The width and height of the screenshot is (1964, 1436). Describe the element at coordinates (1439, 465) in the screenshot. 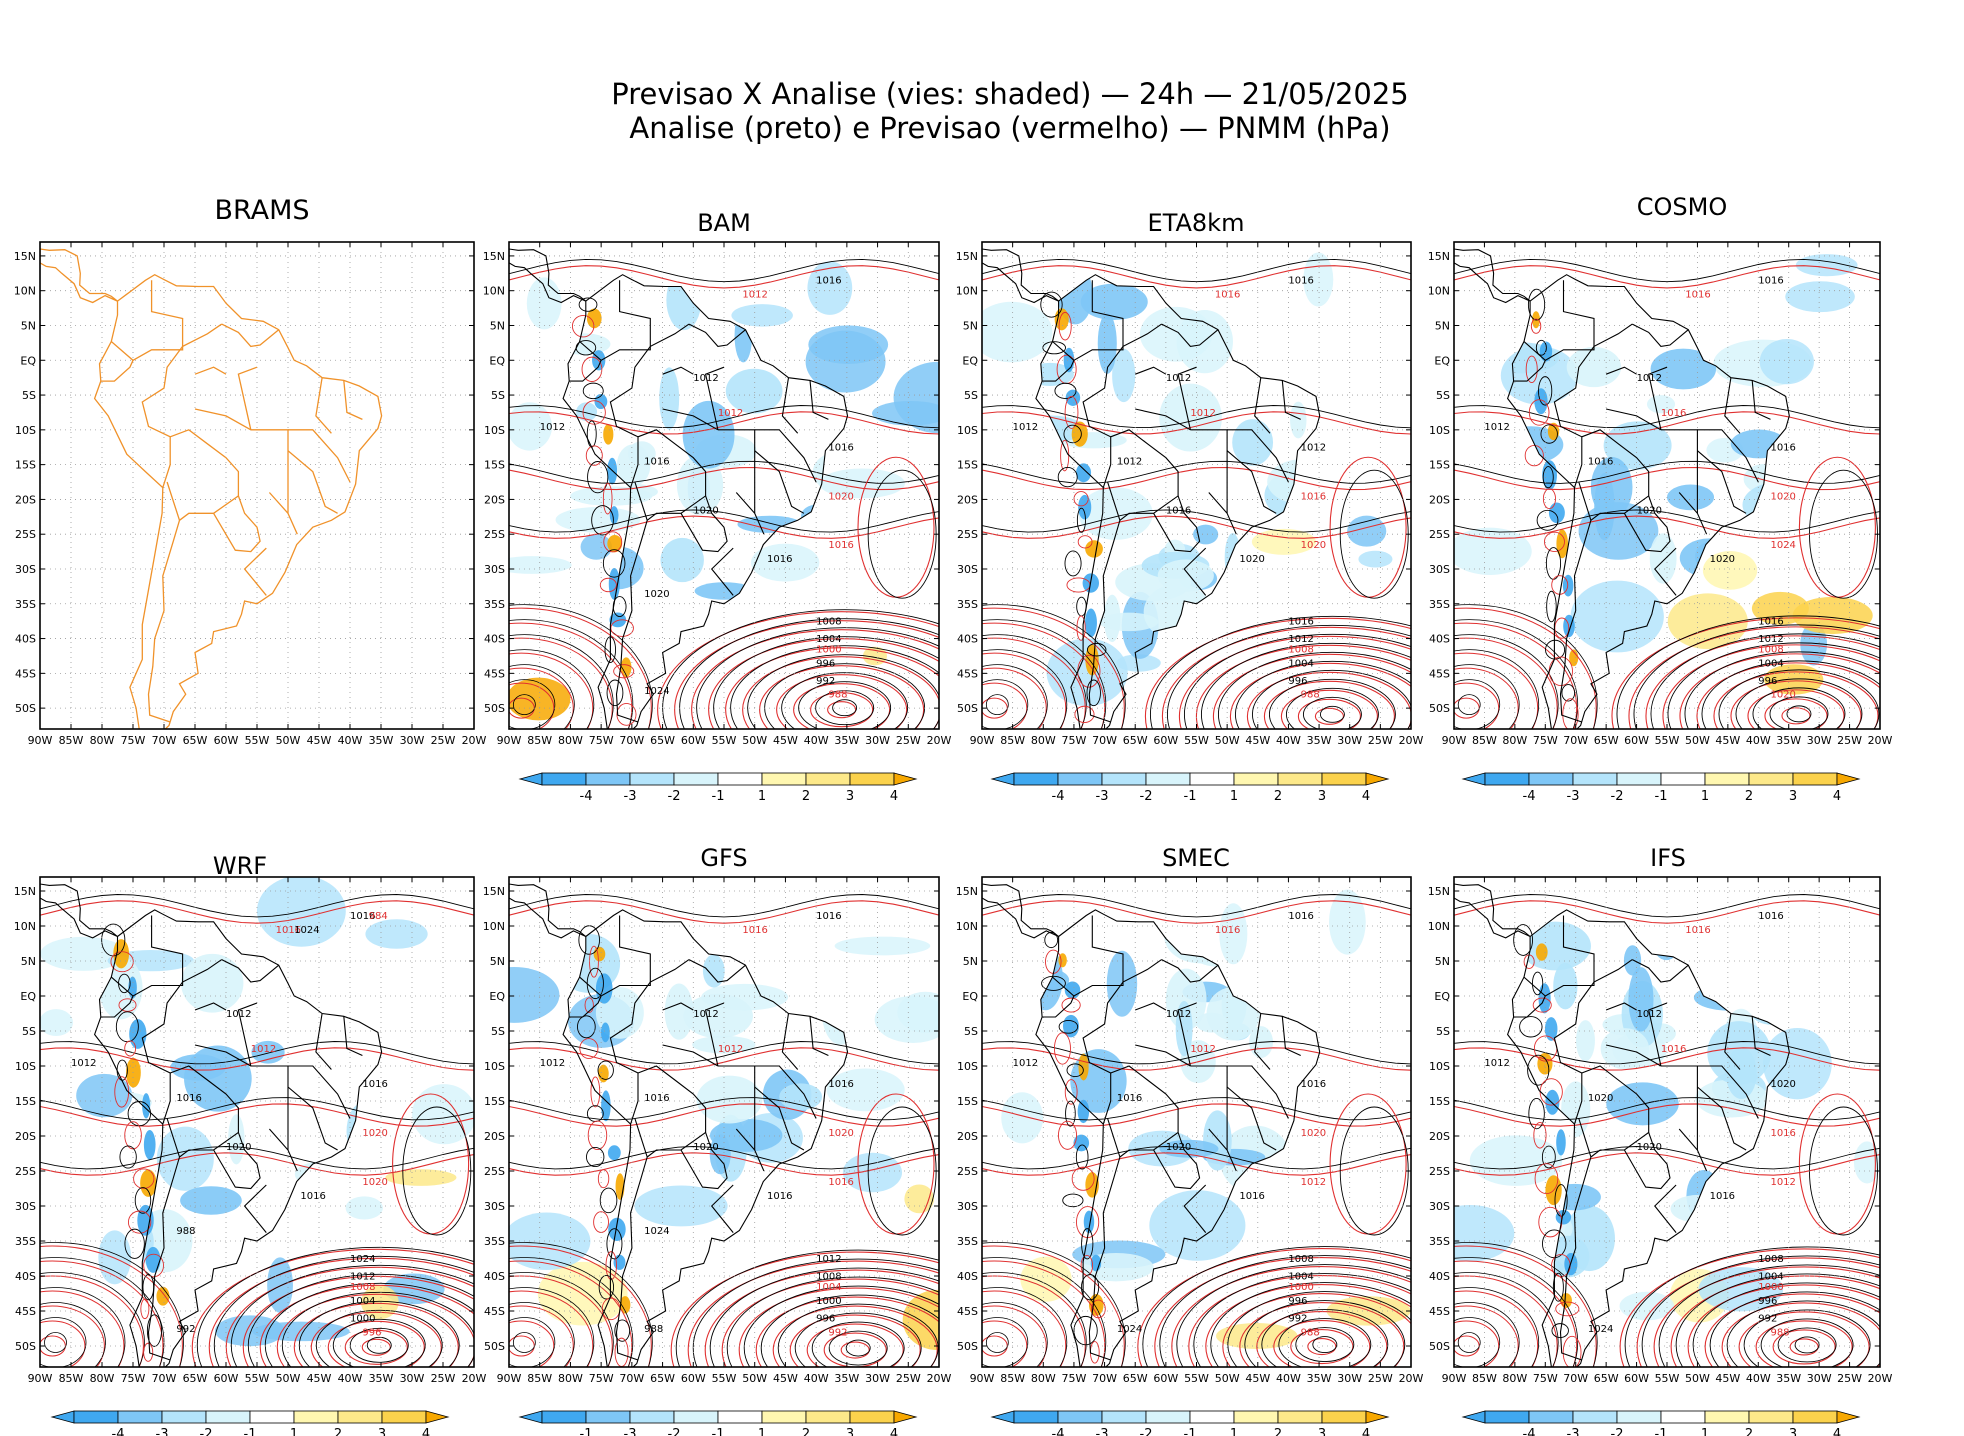

I see `lat-tick-label: 15S` at that location.